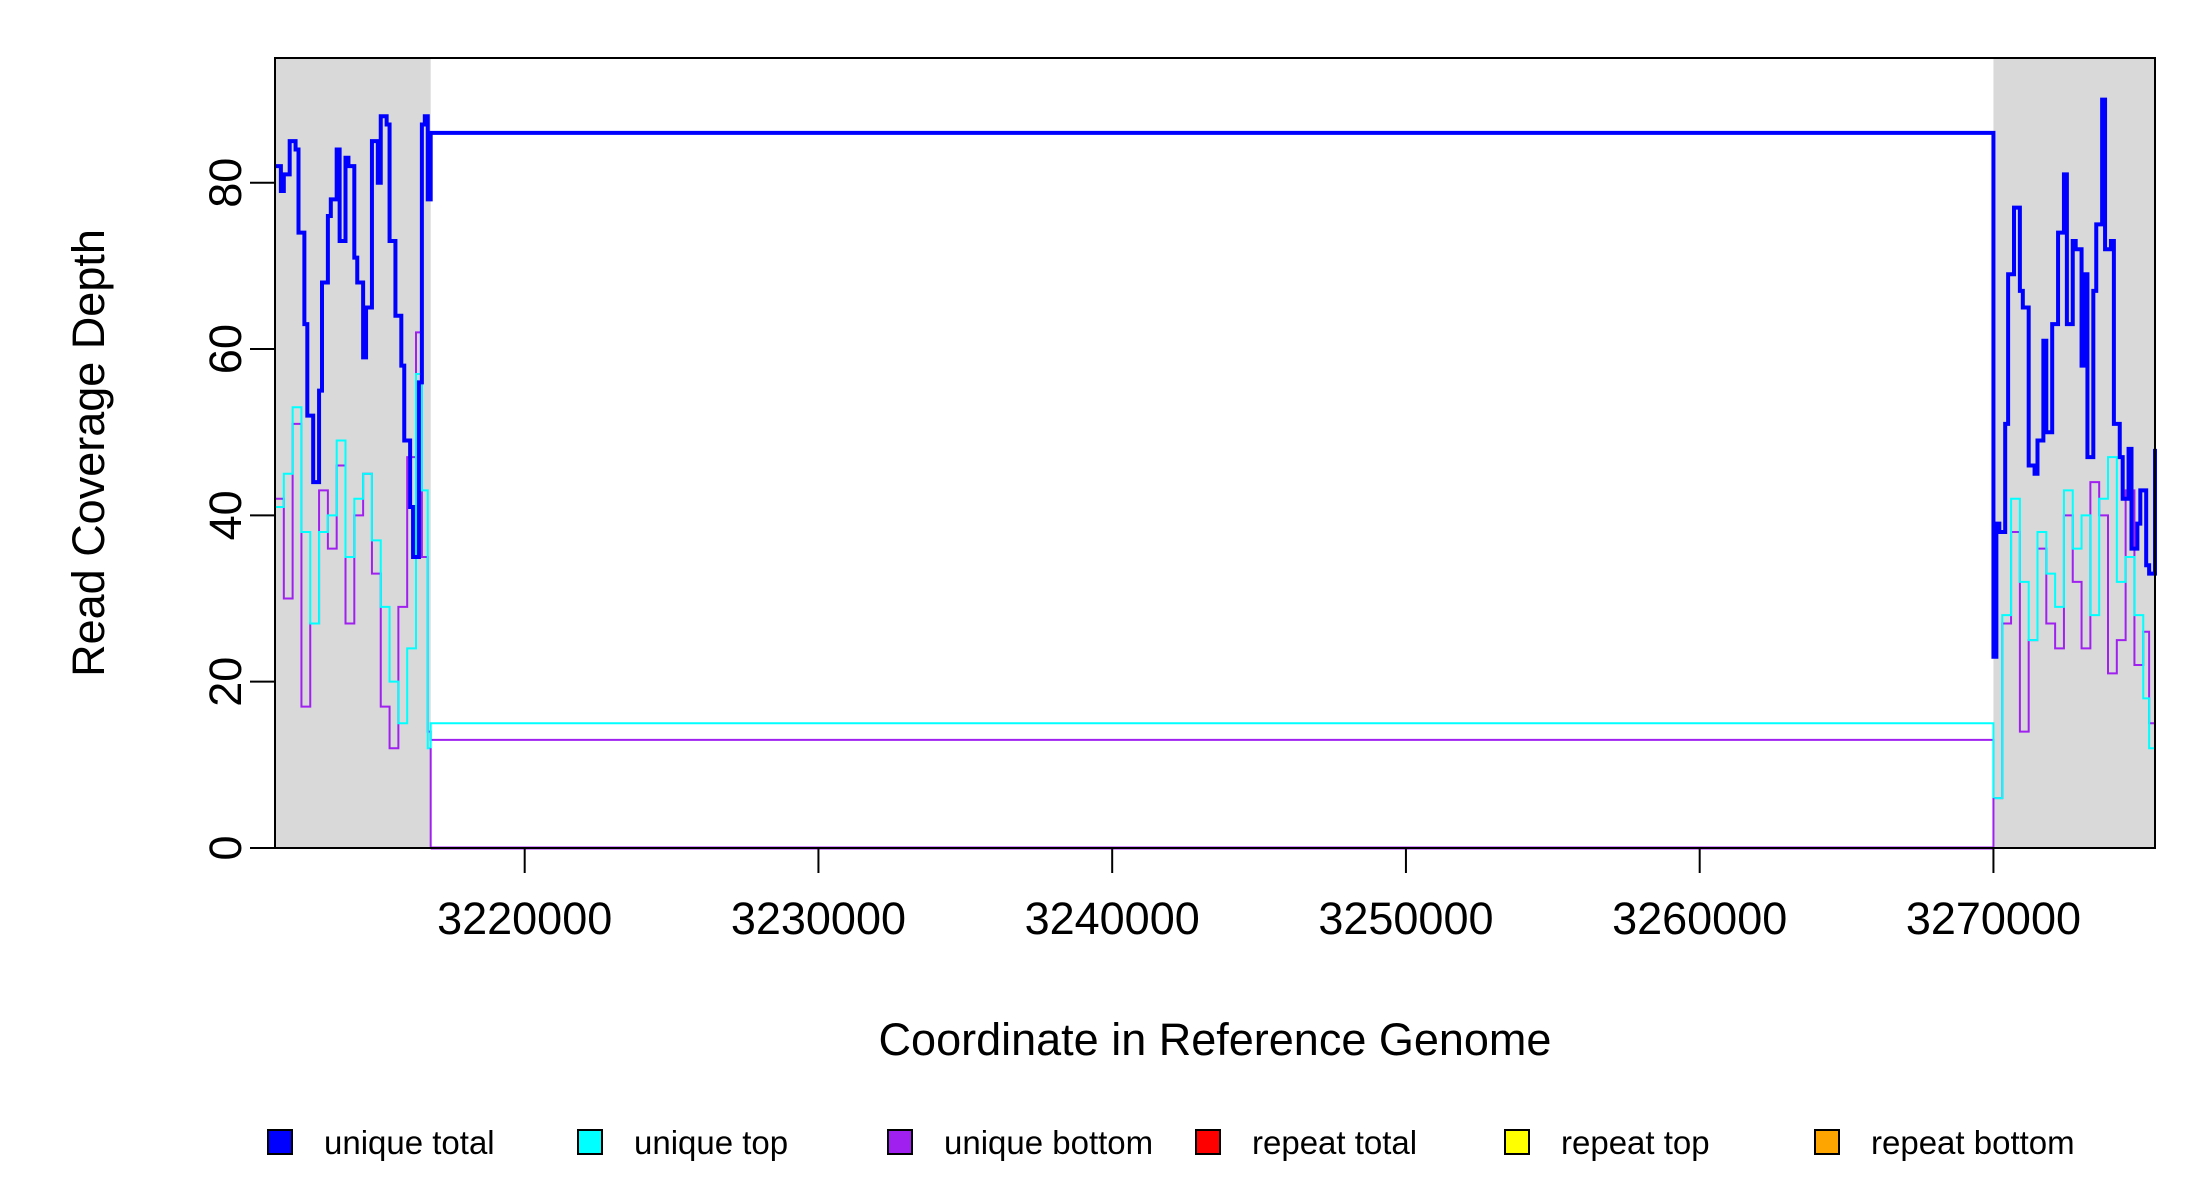  What do you see at coordinates (1827, 1142) in the screenshot?
I see `legend-swatch-repeat-bottom` at bounding box center [1827, 1142].